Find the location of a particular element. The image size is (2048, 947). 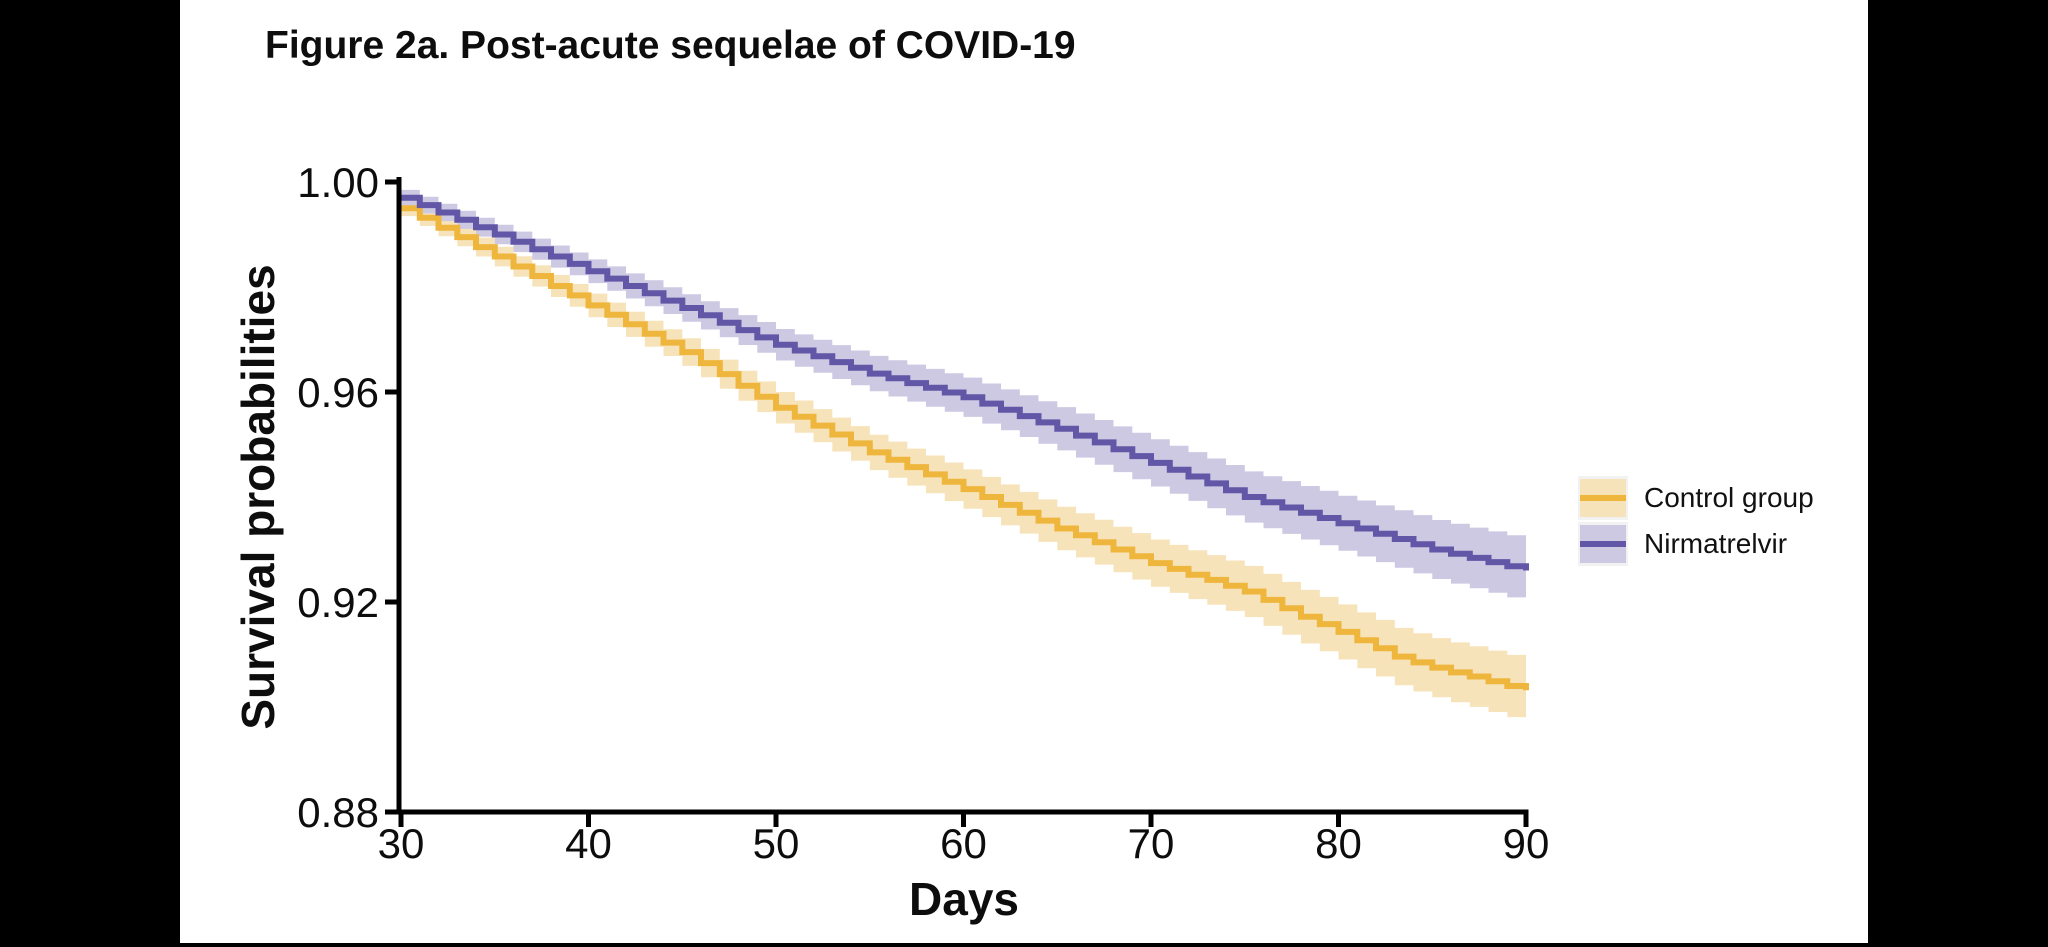

legend-label: Nirmatrelvir is located at coordinates (1716, 543).